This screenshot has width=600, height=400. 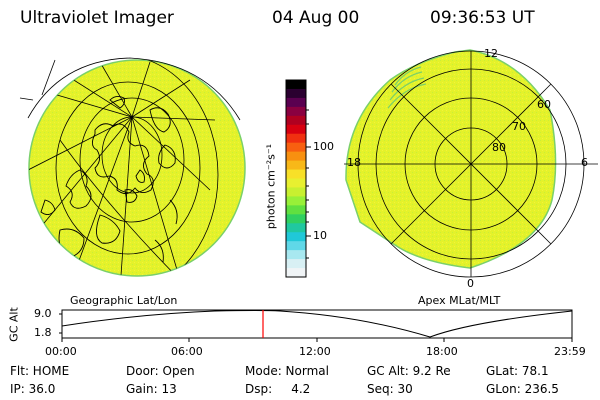 I want to click on info-glat: GLat: 78.1, so click(x=517, y=371).